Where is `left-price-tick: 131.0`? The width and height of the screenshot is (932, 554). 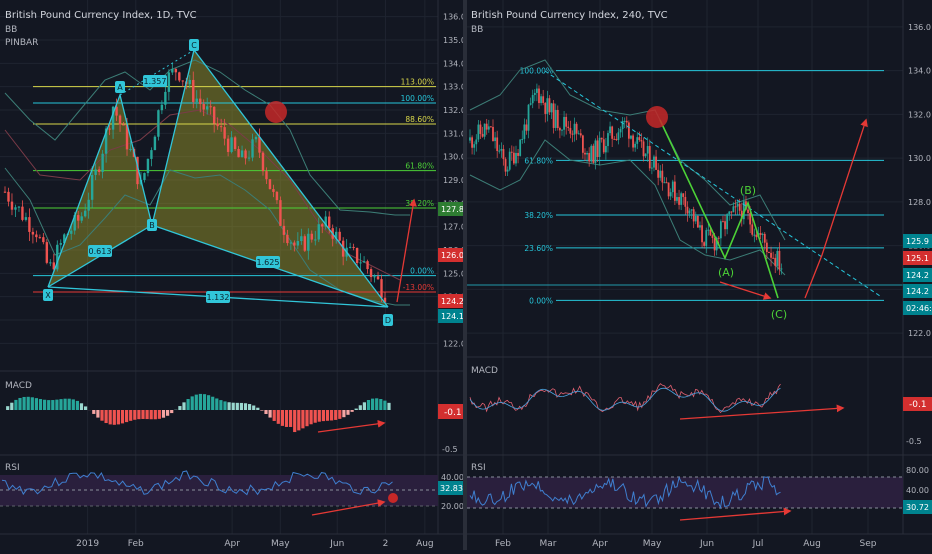
left-price-tick: 131.0 is located at coordinates (454, 133).